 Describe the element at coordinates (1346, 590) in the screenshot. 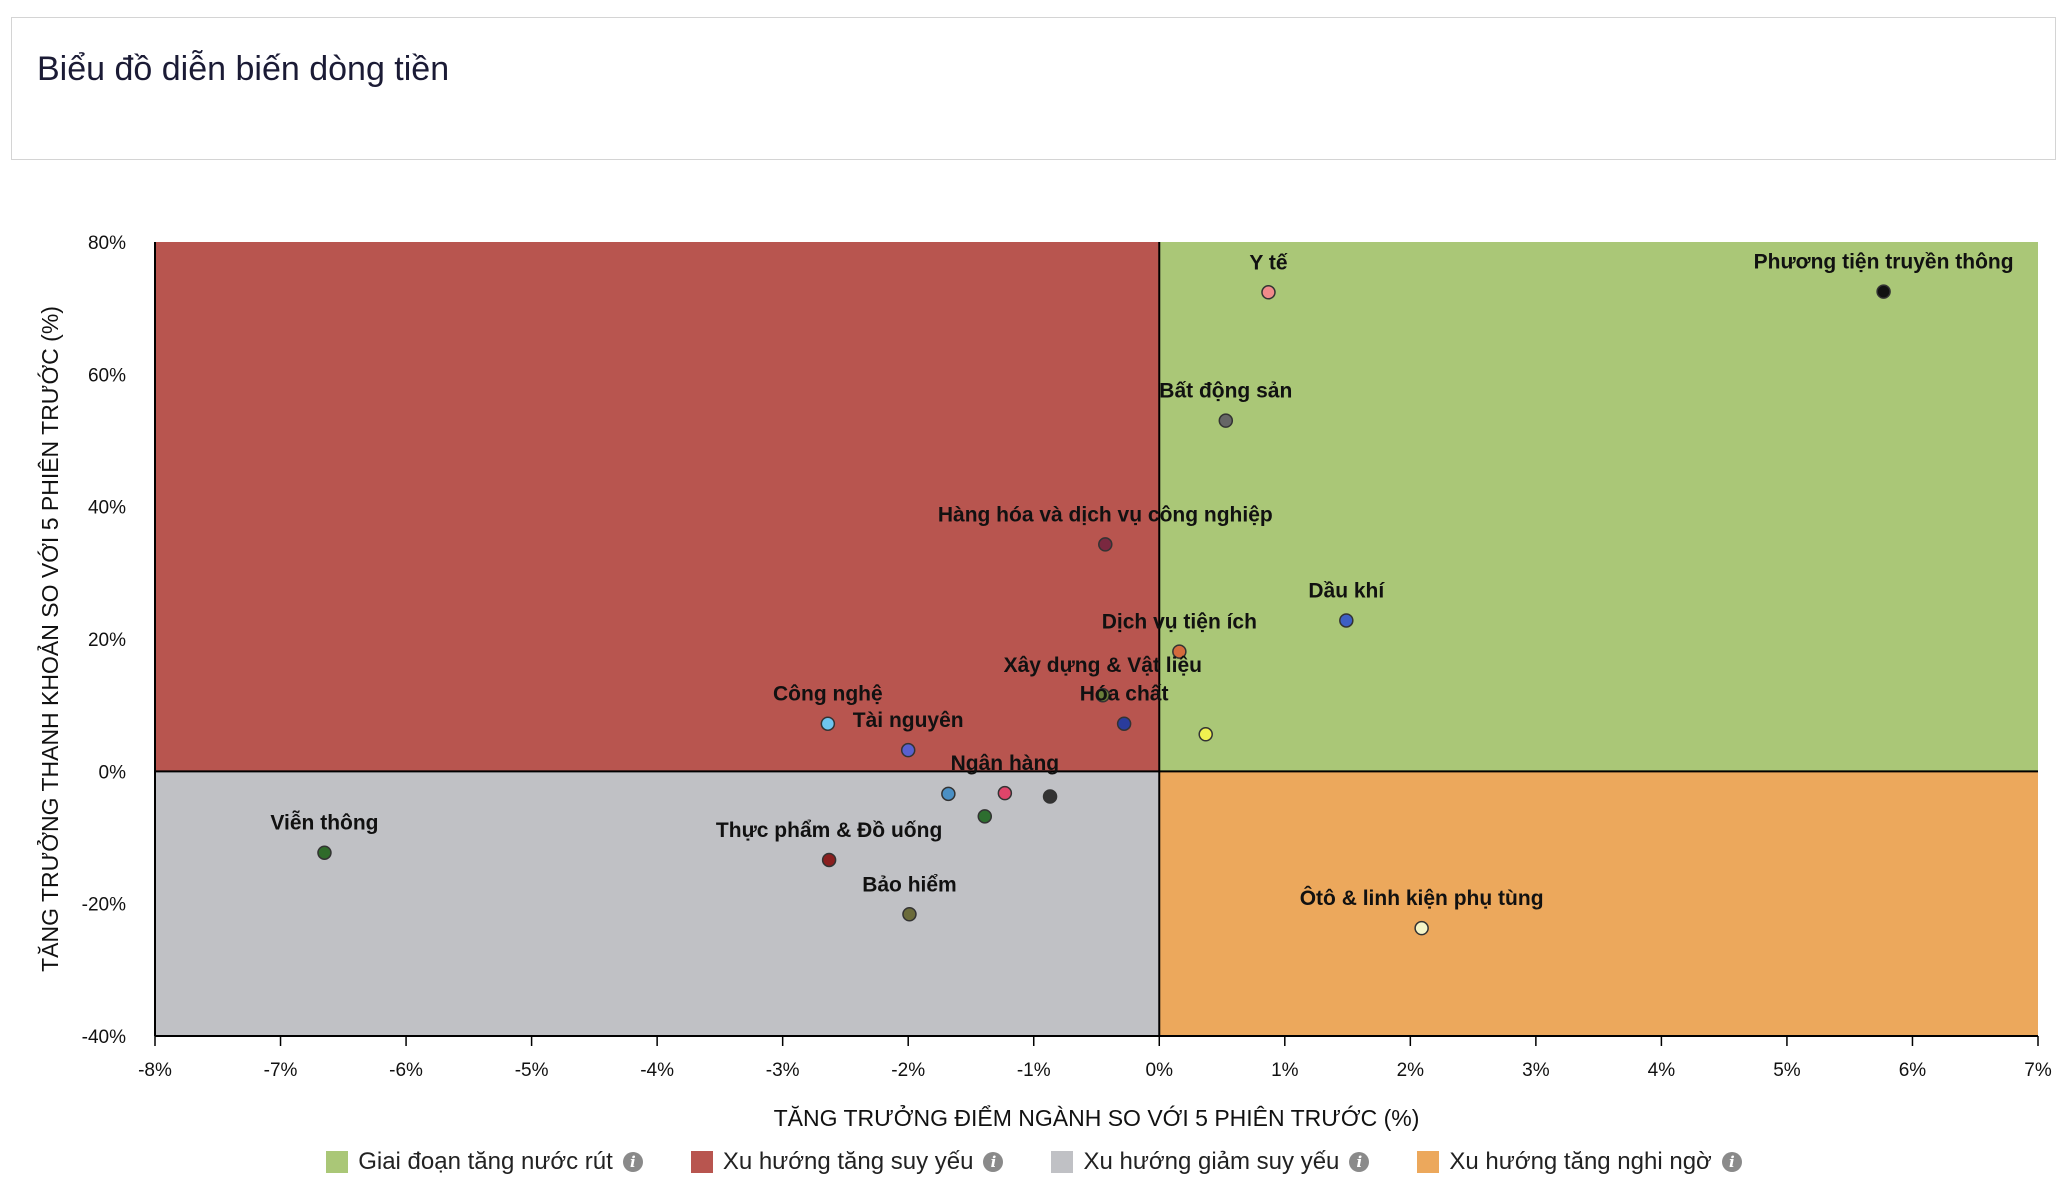

I see `point-label: Dầu khí` at that location.